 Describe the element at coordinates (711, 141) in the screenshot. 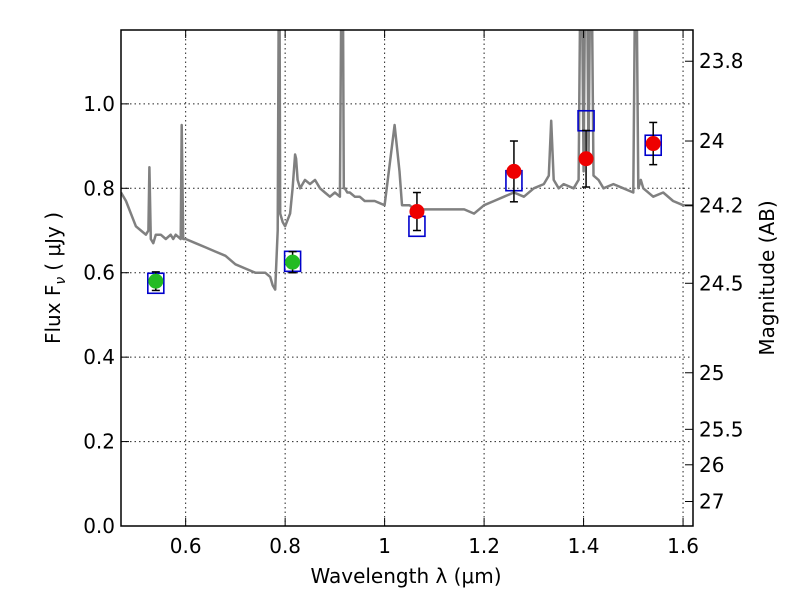

I see `magnitude-tick-label: 24` at that location.